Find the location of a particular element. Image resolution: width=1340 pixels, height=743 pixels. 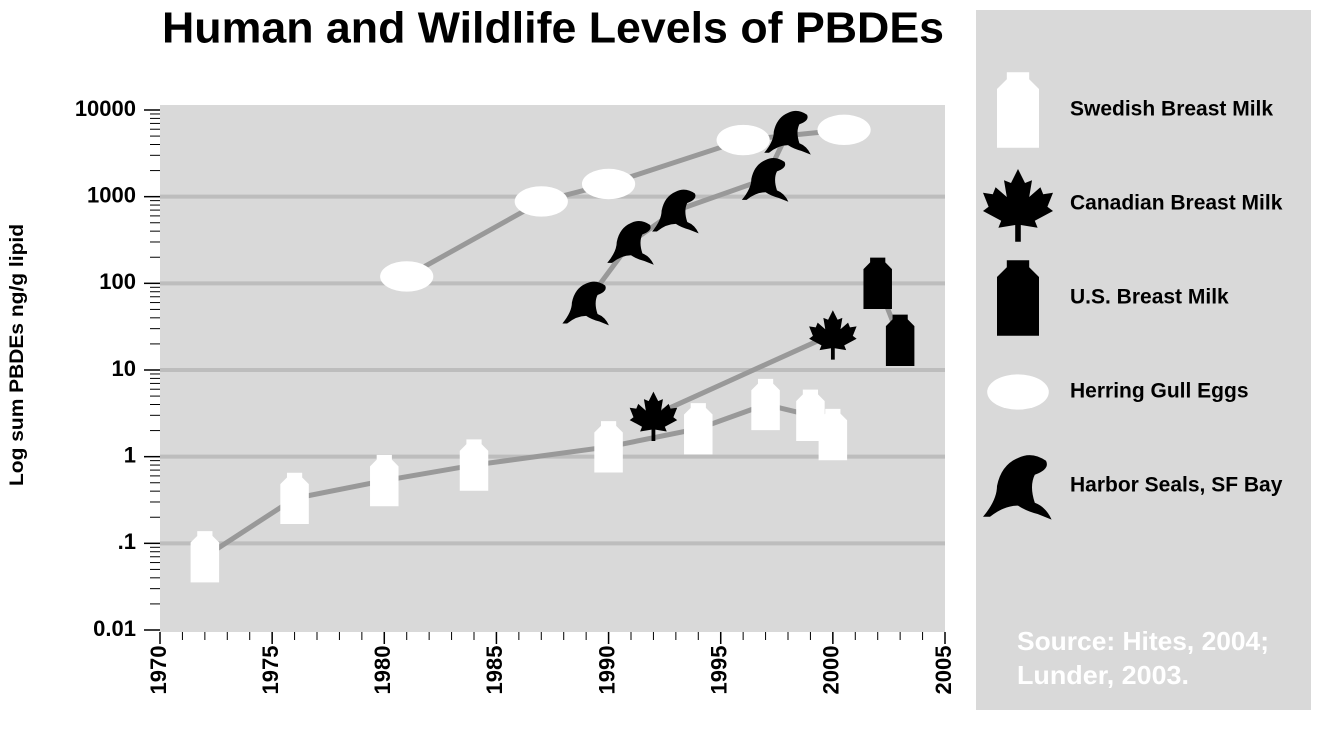

legend-label: Canadian Breast Milk is located at coordinates (1176, 203).